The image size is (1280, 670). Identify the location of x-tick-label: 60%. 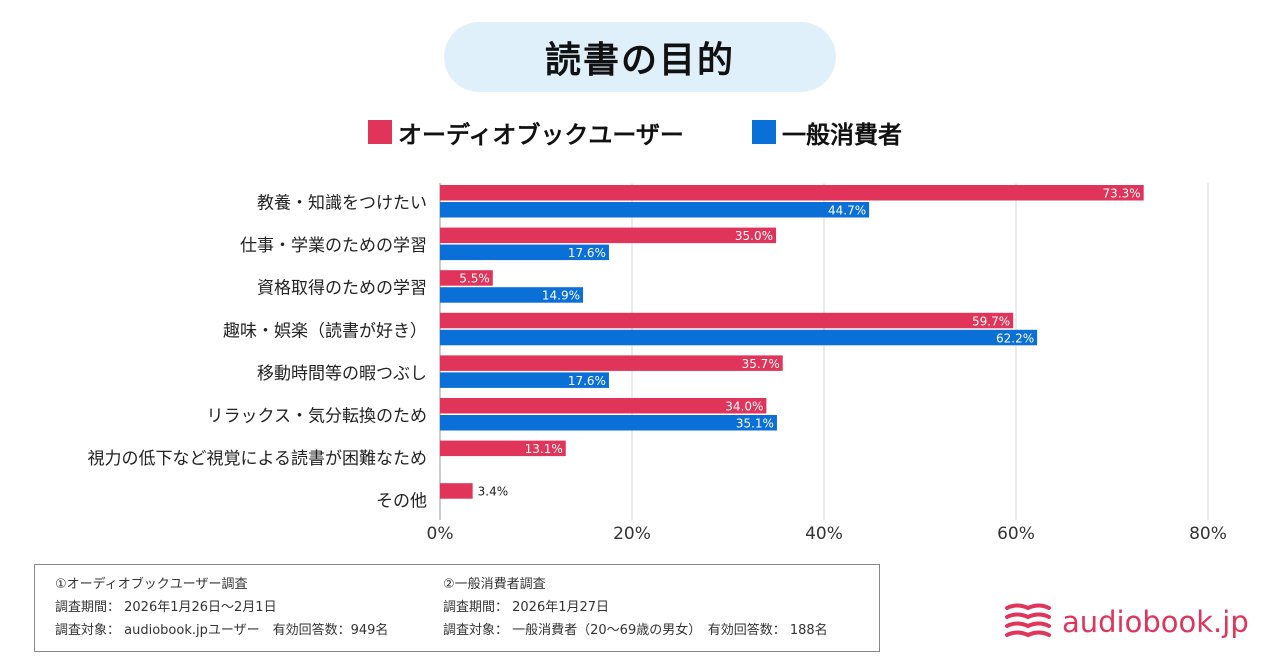
(1016, 534).